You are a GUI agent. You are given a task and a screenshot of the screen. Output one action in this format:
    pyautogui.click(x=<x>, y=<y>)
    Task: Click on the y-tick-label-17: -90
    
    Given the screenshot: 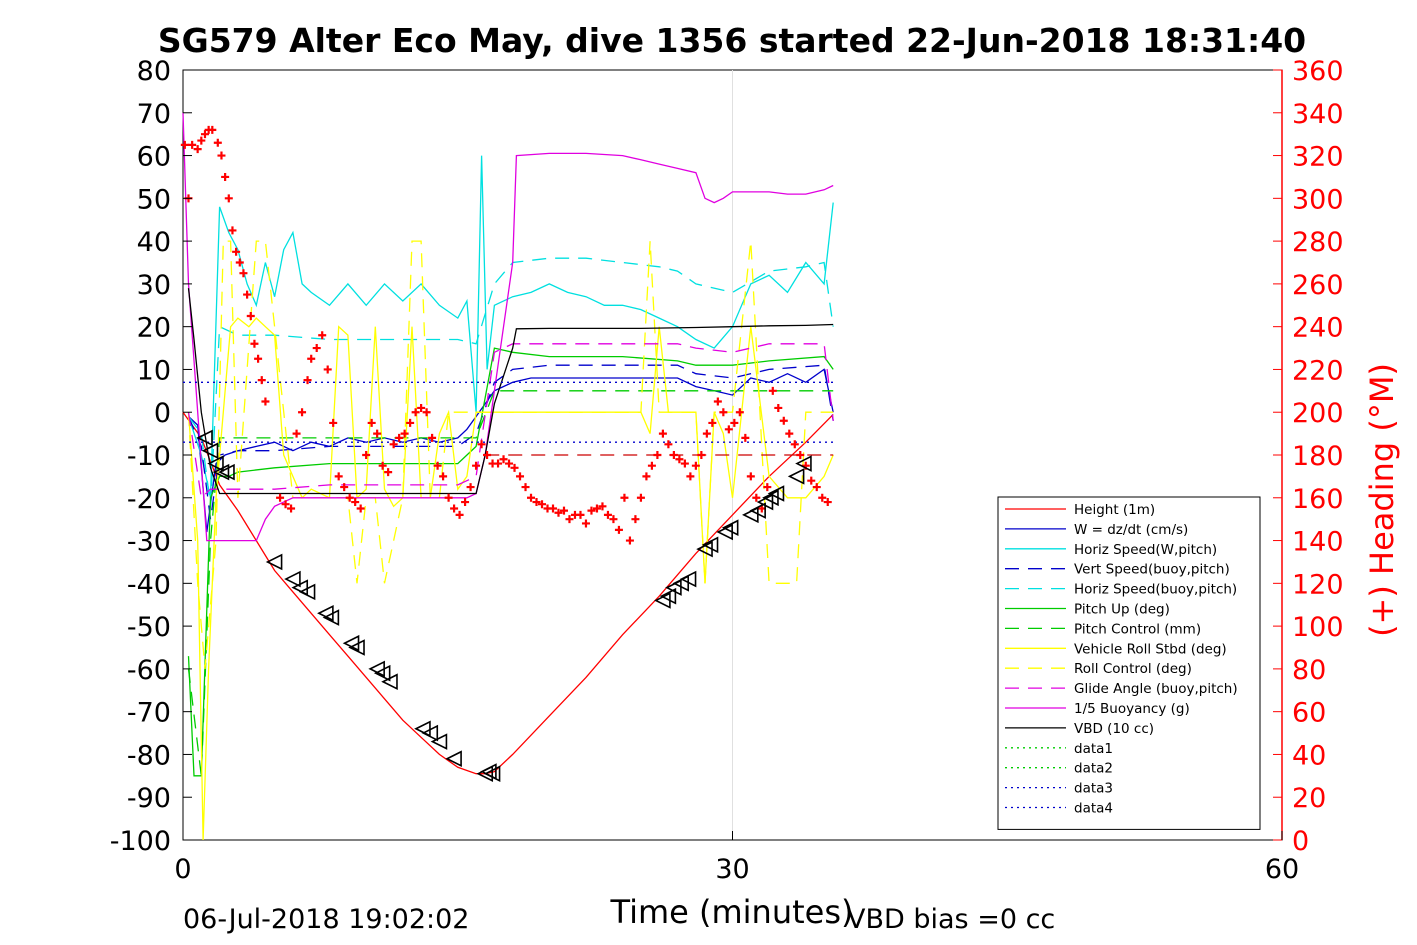 What is the action you would take?
    pyautogui.click(x=149, y=798)
    